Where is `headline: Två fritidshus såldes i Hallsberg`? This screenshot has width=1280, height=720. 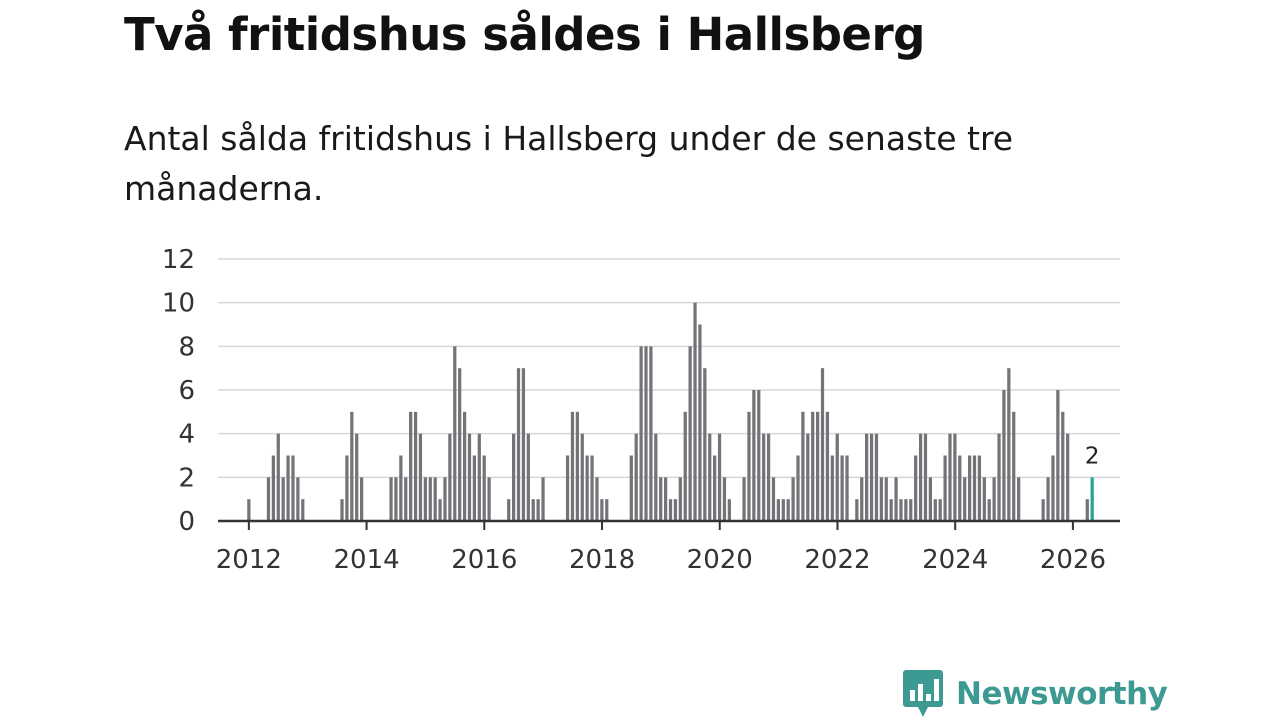 headline: Två fritidshus såldes i Hallsberg is located at coordinates (524, 34).